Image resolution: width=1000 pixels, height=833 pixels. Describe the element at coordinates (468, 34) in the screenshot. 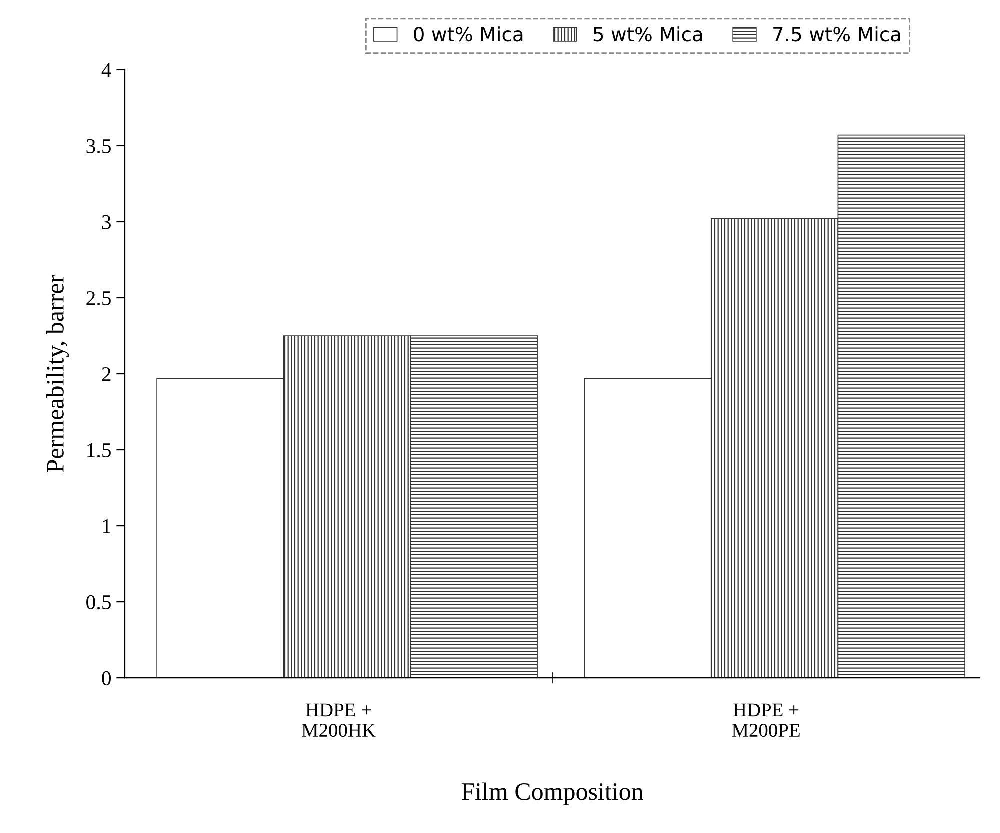

I see `legend-label: 0 wt% Mica` at that location.